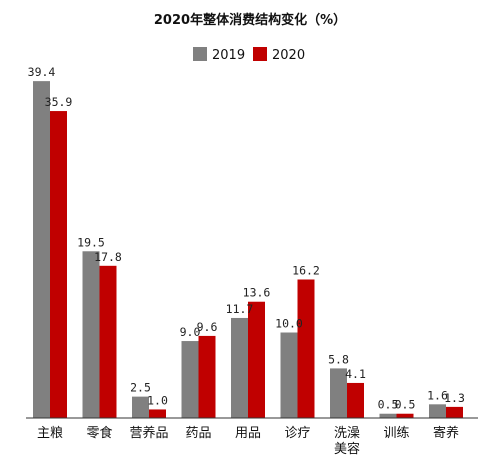  What do you see at coordinates (228, 55) in the screenshot?
I see `legend-label-2019: 2019` at bounding box center [228, 55].